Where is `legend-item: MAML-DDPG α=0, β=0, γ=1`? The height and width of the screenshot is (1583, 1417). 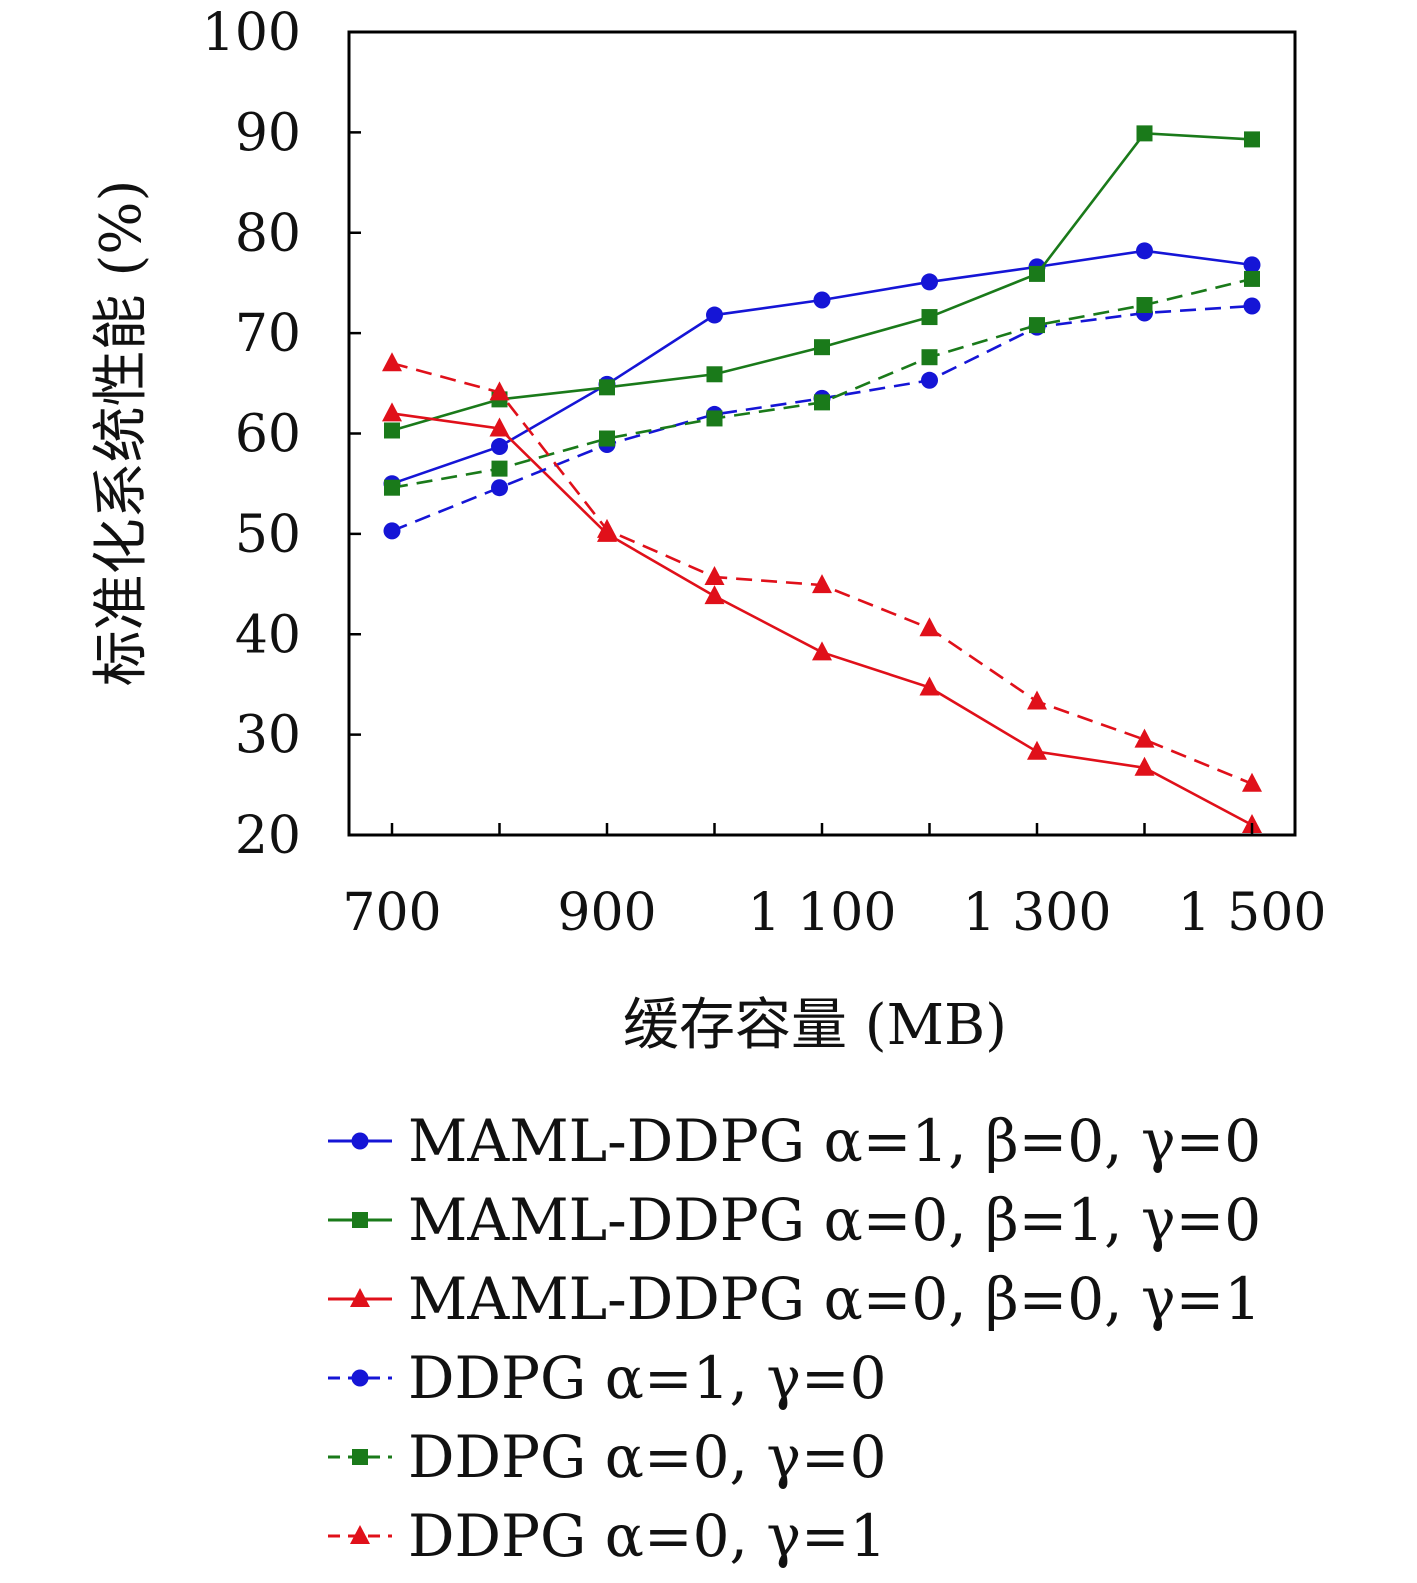
legend-item: MAML-DDPG α=0, β=0, γ=1 is located at coordinates (794, 1299).